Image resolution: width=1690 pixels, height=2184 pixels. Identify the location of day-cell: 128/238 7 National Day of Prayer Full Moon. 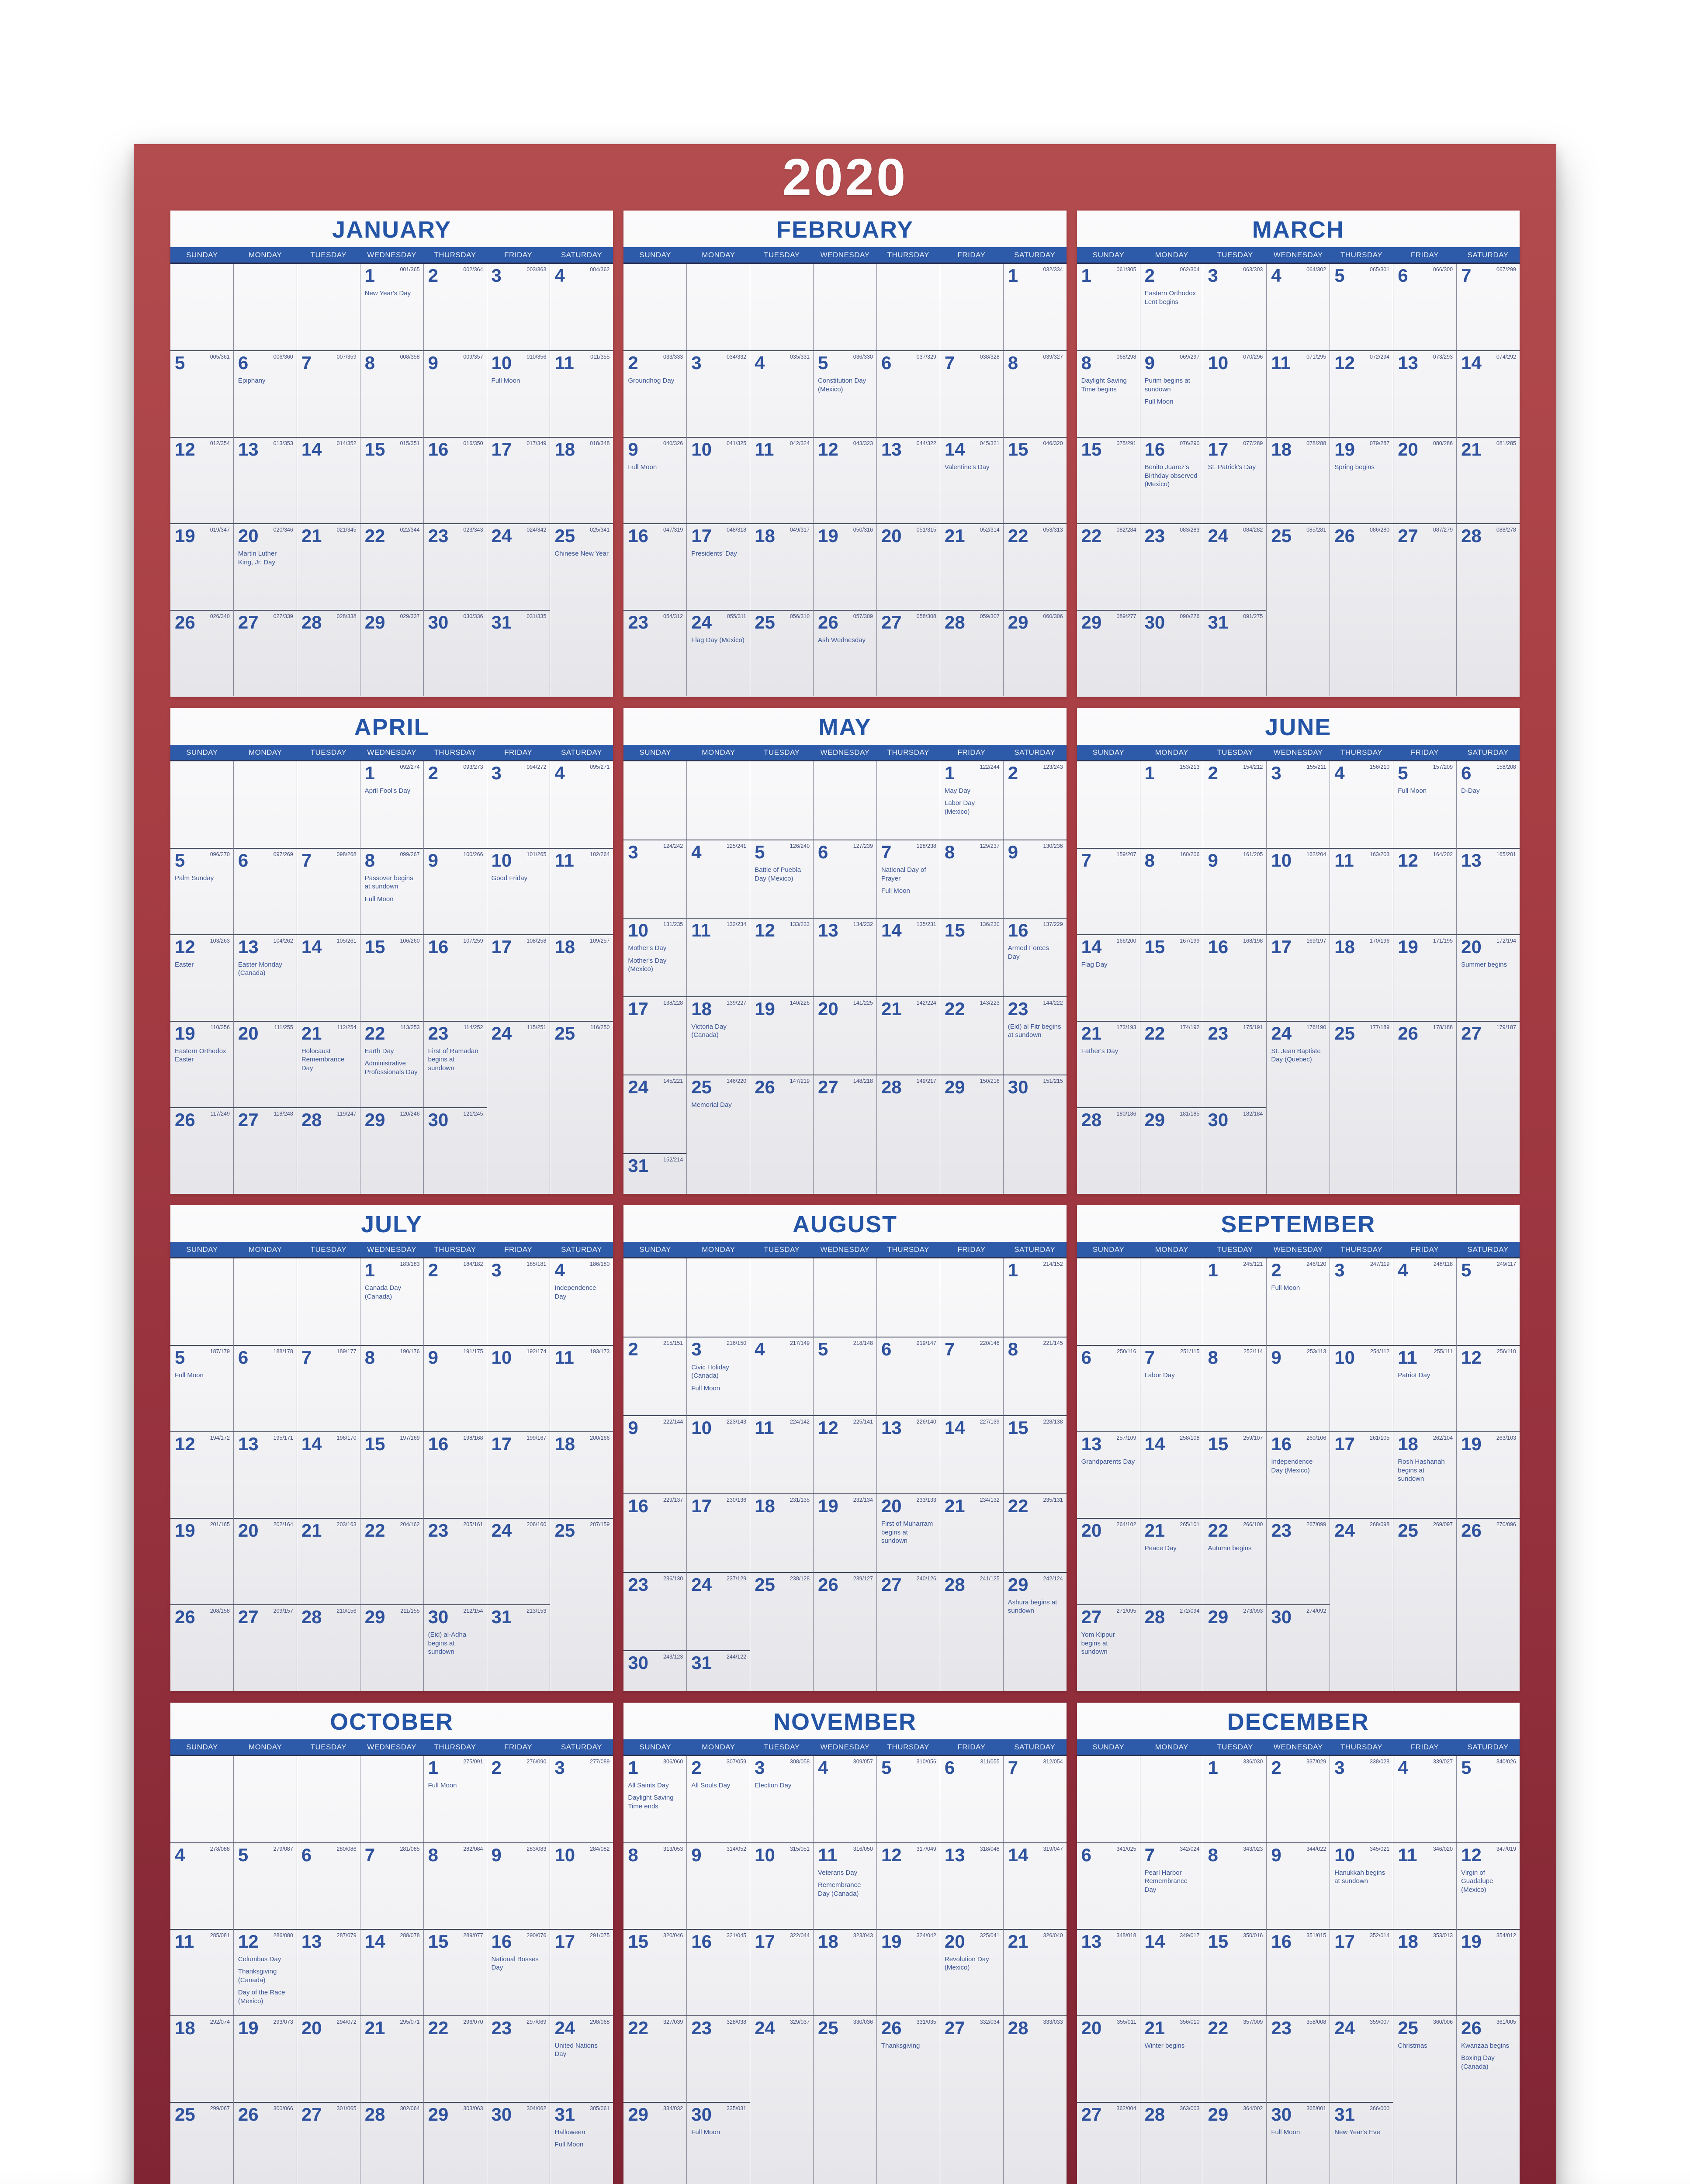
(908, 878).